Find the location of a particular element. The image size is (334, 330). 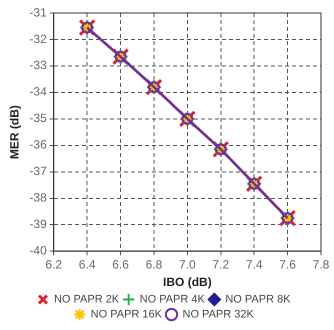

y-tick-label: -35 is located at coordinates (38, 118).